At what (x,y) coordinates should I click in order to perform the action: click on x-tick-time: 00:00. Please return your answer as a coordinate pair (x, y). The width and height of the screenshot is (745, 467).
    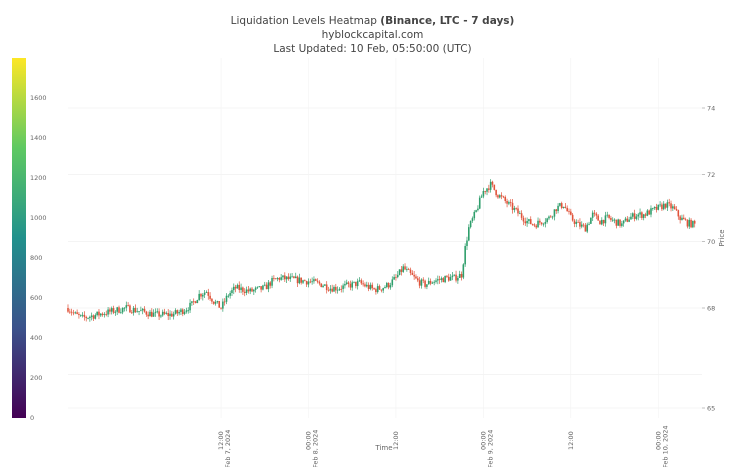
    Looking at the image, I should click on (658, 440).